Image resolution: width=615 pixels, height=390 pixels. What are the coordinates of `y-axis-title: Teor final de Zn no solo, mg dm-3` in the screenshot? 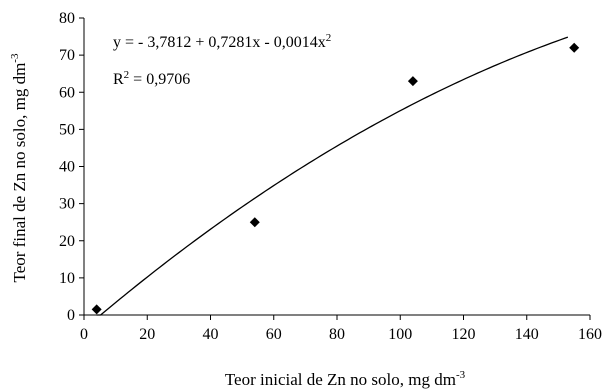 It's located at (19, 167).